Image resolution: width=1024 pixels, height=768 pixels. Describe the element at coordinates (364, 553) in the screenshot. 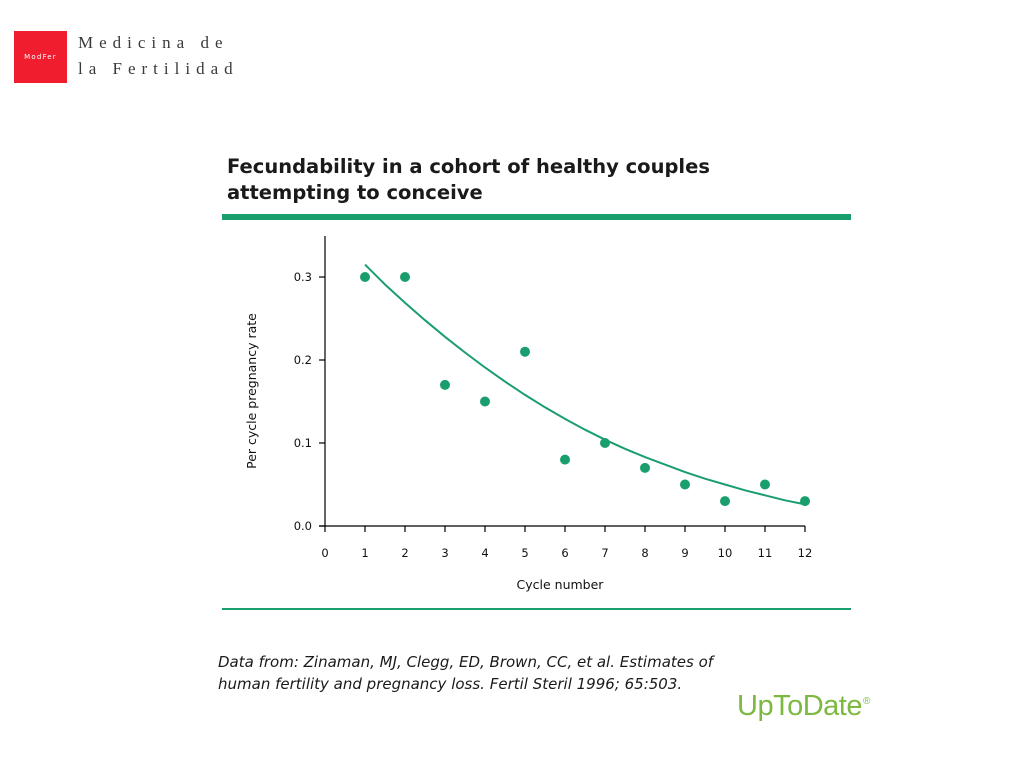

I see `x-tick-label: 1` at that location.